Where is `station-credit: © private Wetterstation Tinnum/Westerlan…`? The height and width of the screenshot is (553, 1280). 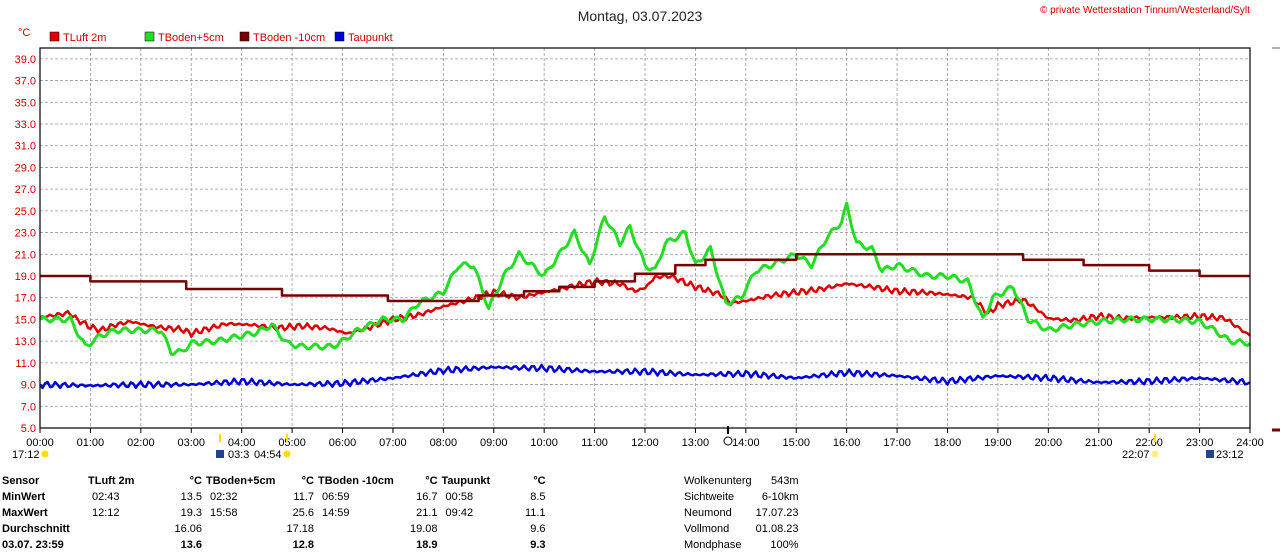 station-credit: © private Wetterstation Tinnum/Westerlan… is located at coordinates (1145, 10).